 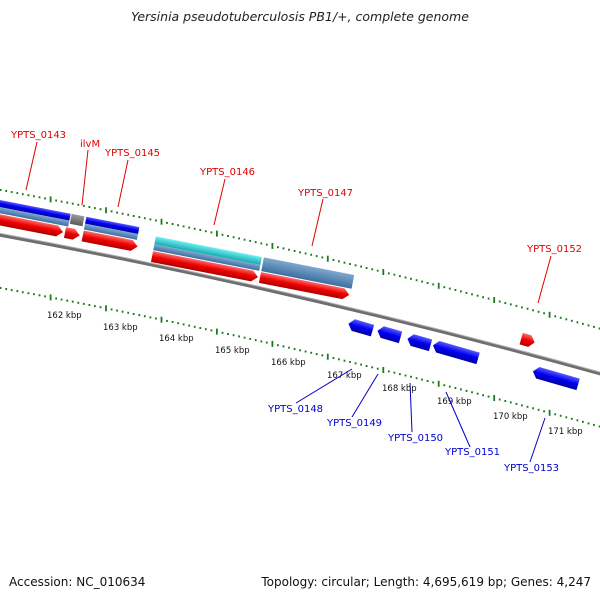 I want to click on label-ypts-0143: YPTS_0143, so click(x=38, y=135).